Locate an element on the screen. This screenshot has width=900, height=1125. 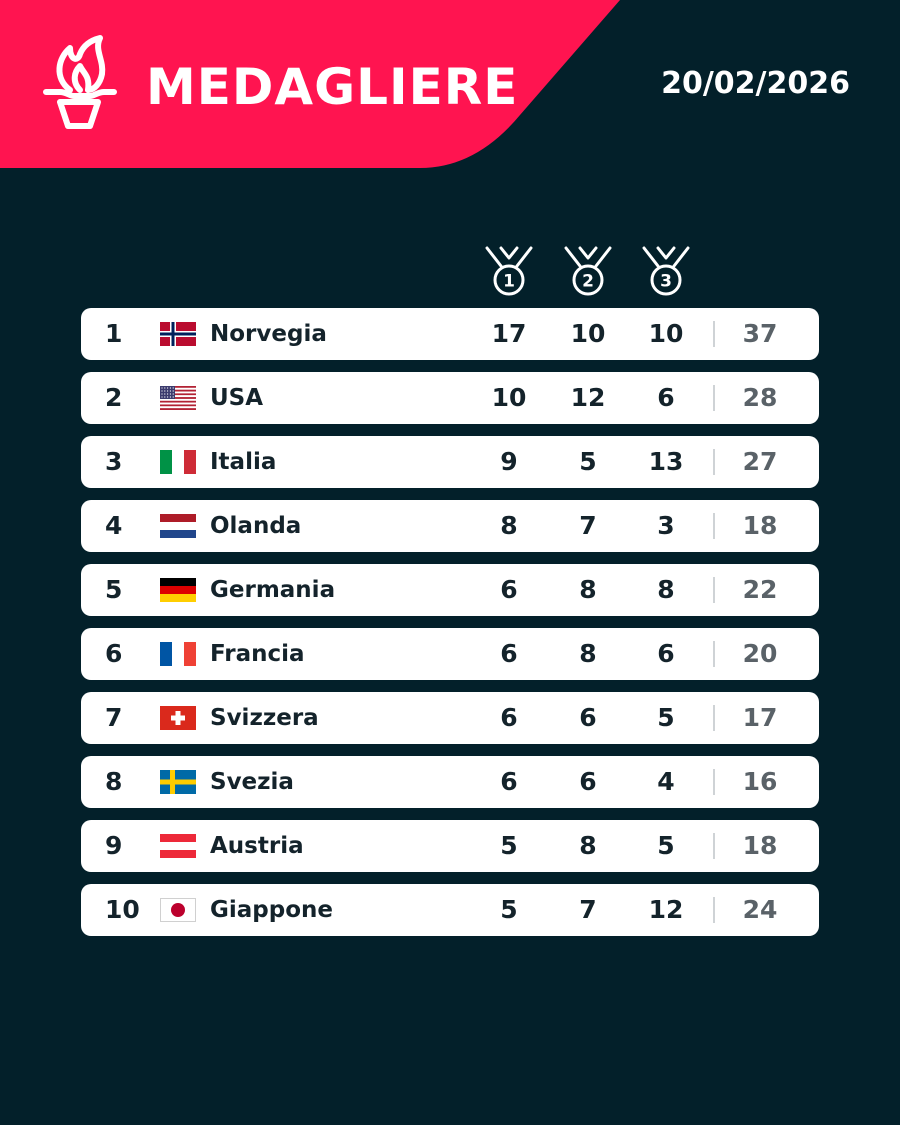
medal-2-icon: 2 is located at coordinates (588, 271).